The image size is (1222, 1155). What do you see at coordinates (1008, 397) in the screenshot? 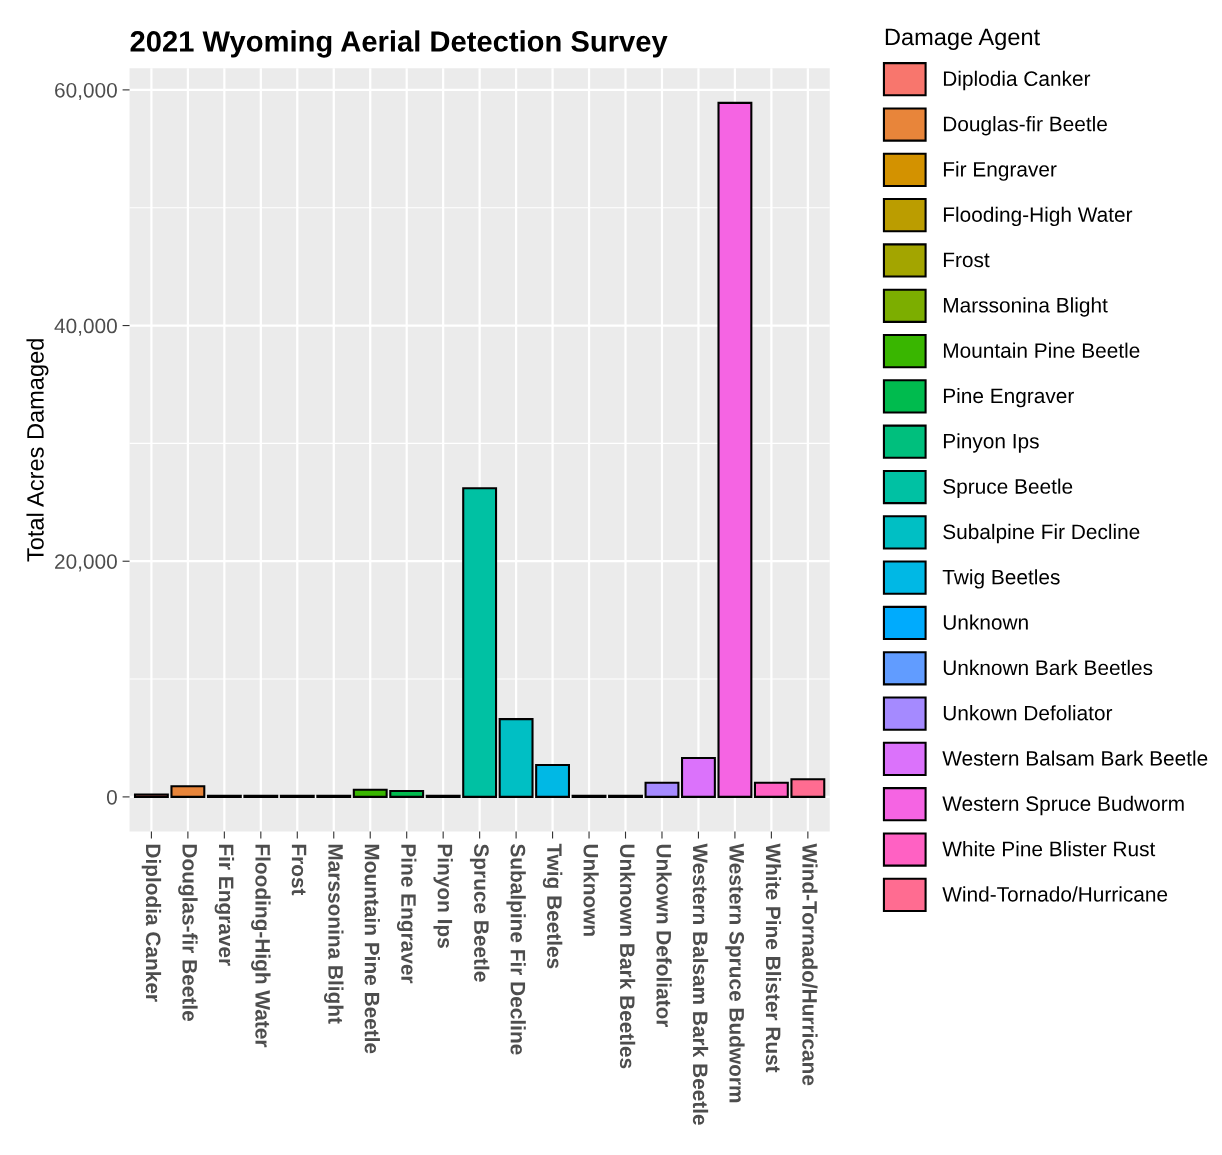
I see `legend-label: Pine Engraver` at bounding box center [1008, 397].